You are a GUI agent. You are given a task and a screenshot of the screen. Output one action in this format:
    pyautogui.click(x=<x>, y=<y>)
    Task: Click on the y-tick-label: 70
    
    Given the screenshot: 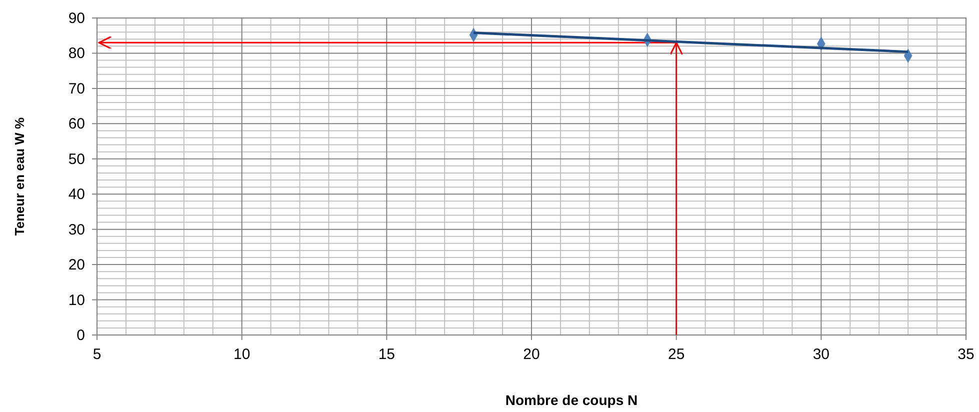 What is the action you would take?
    pyautogui.click(x=76, y=89)
    